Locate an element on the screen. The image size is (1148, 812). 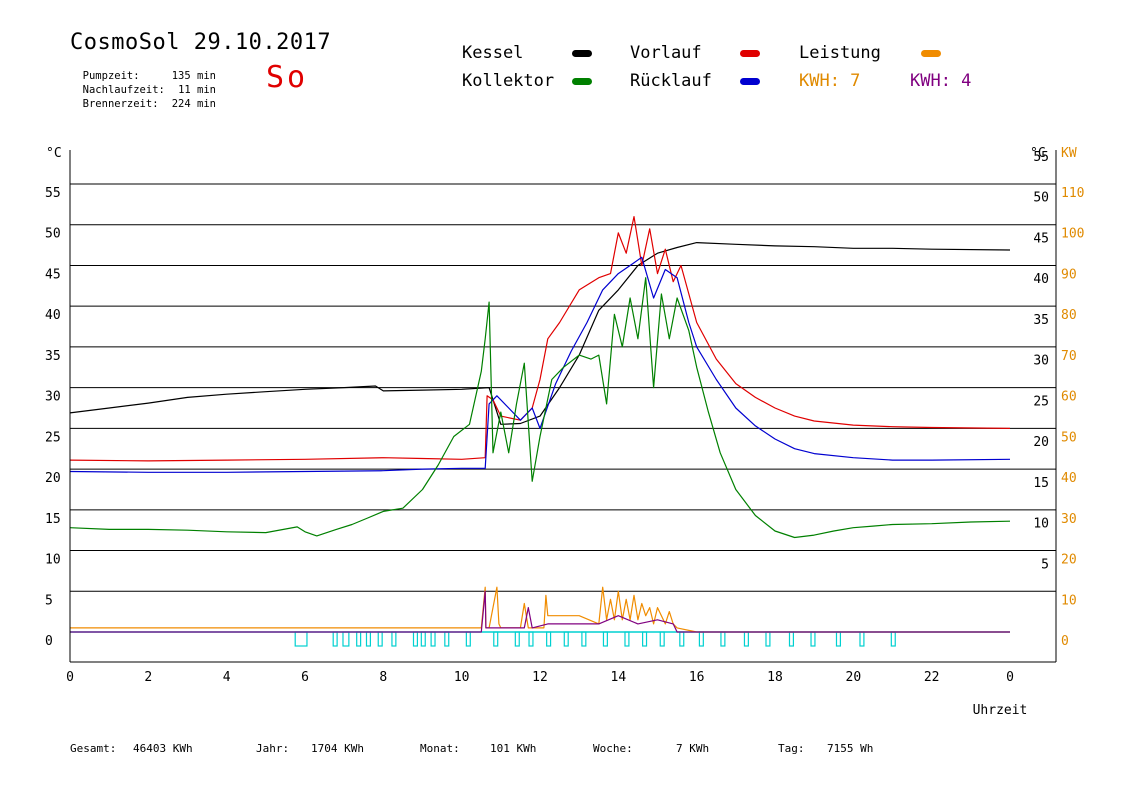
x-tick-label: 12 is located at coordinates (540, 677).